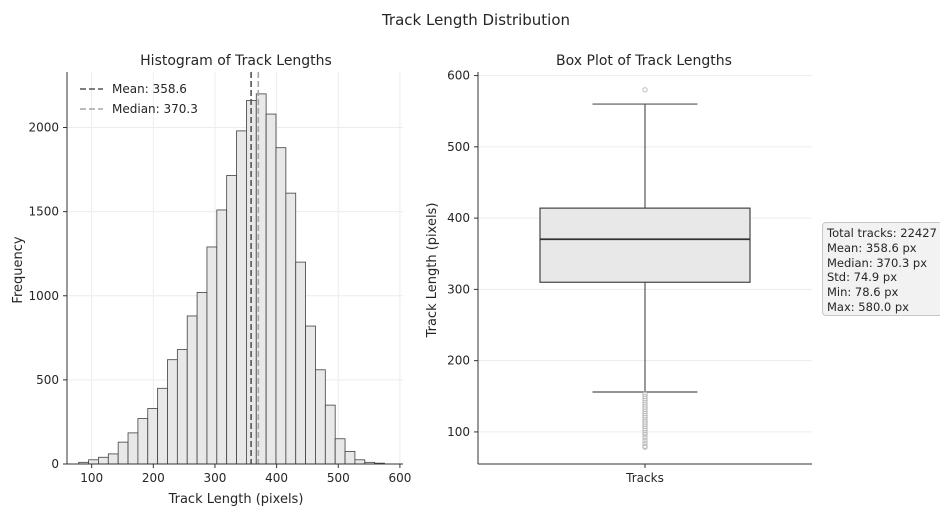  Describe the element at coordinates (55, 464) in the screenshot. I see `histogram-y-tick-label: 0` at that location.